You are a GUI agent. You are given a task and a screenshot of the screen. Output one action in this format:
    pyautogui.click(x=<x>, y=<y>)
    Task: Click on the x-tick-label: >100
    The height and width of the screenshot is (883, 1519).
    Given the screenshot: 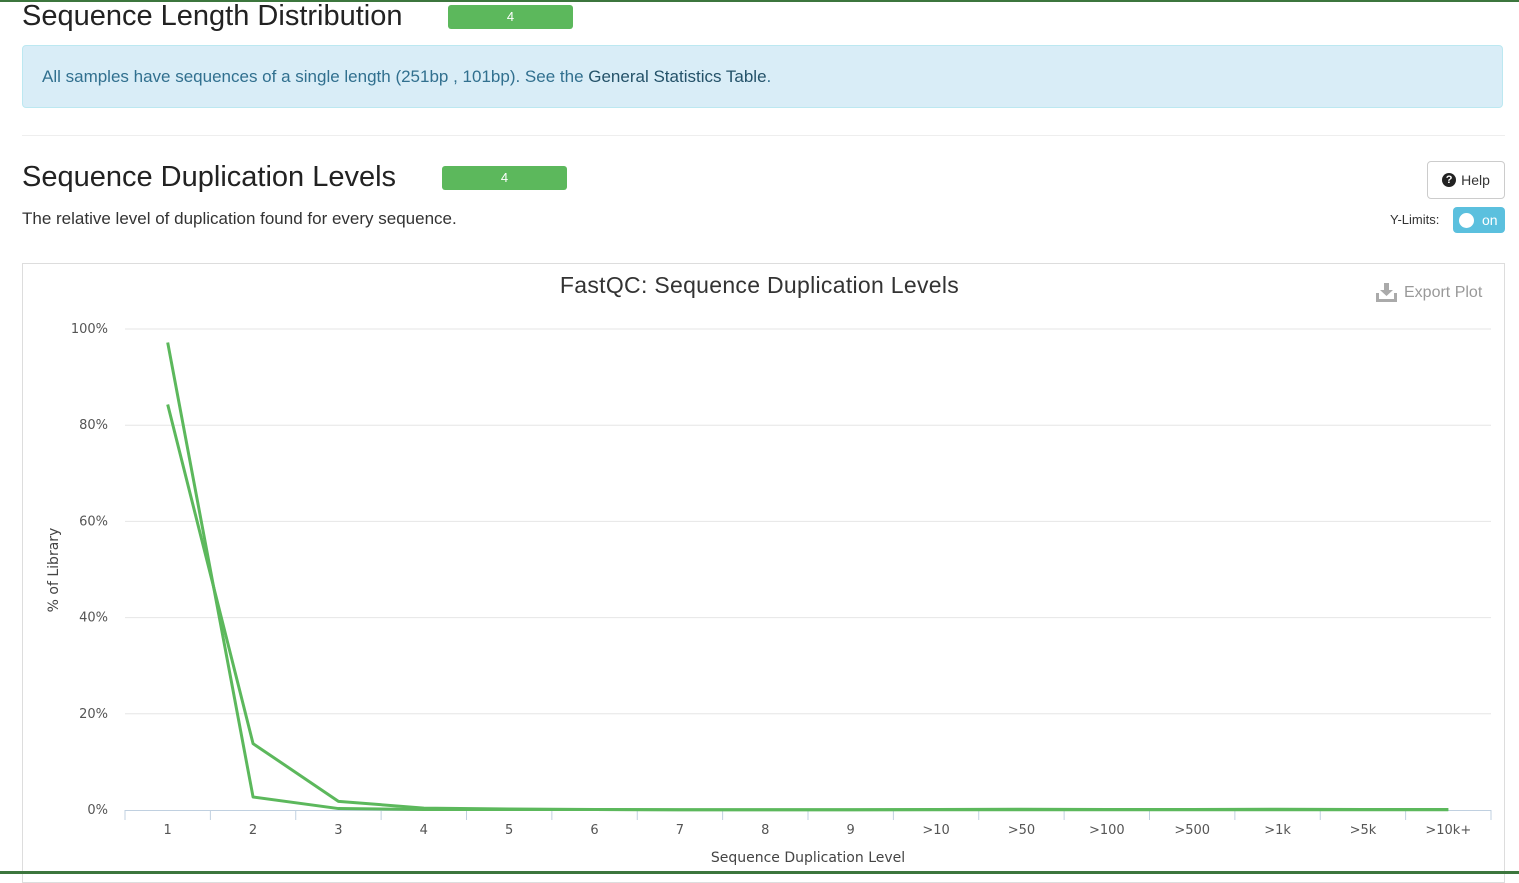 What is the action you would take?
    pyautogui.click(x=1107, y=830)
    